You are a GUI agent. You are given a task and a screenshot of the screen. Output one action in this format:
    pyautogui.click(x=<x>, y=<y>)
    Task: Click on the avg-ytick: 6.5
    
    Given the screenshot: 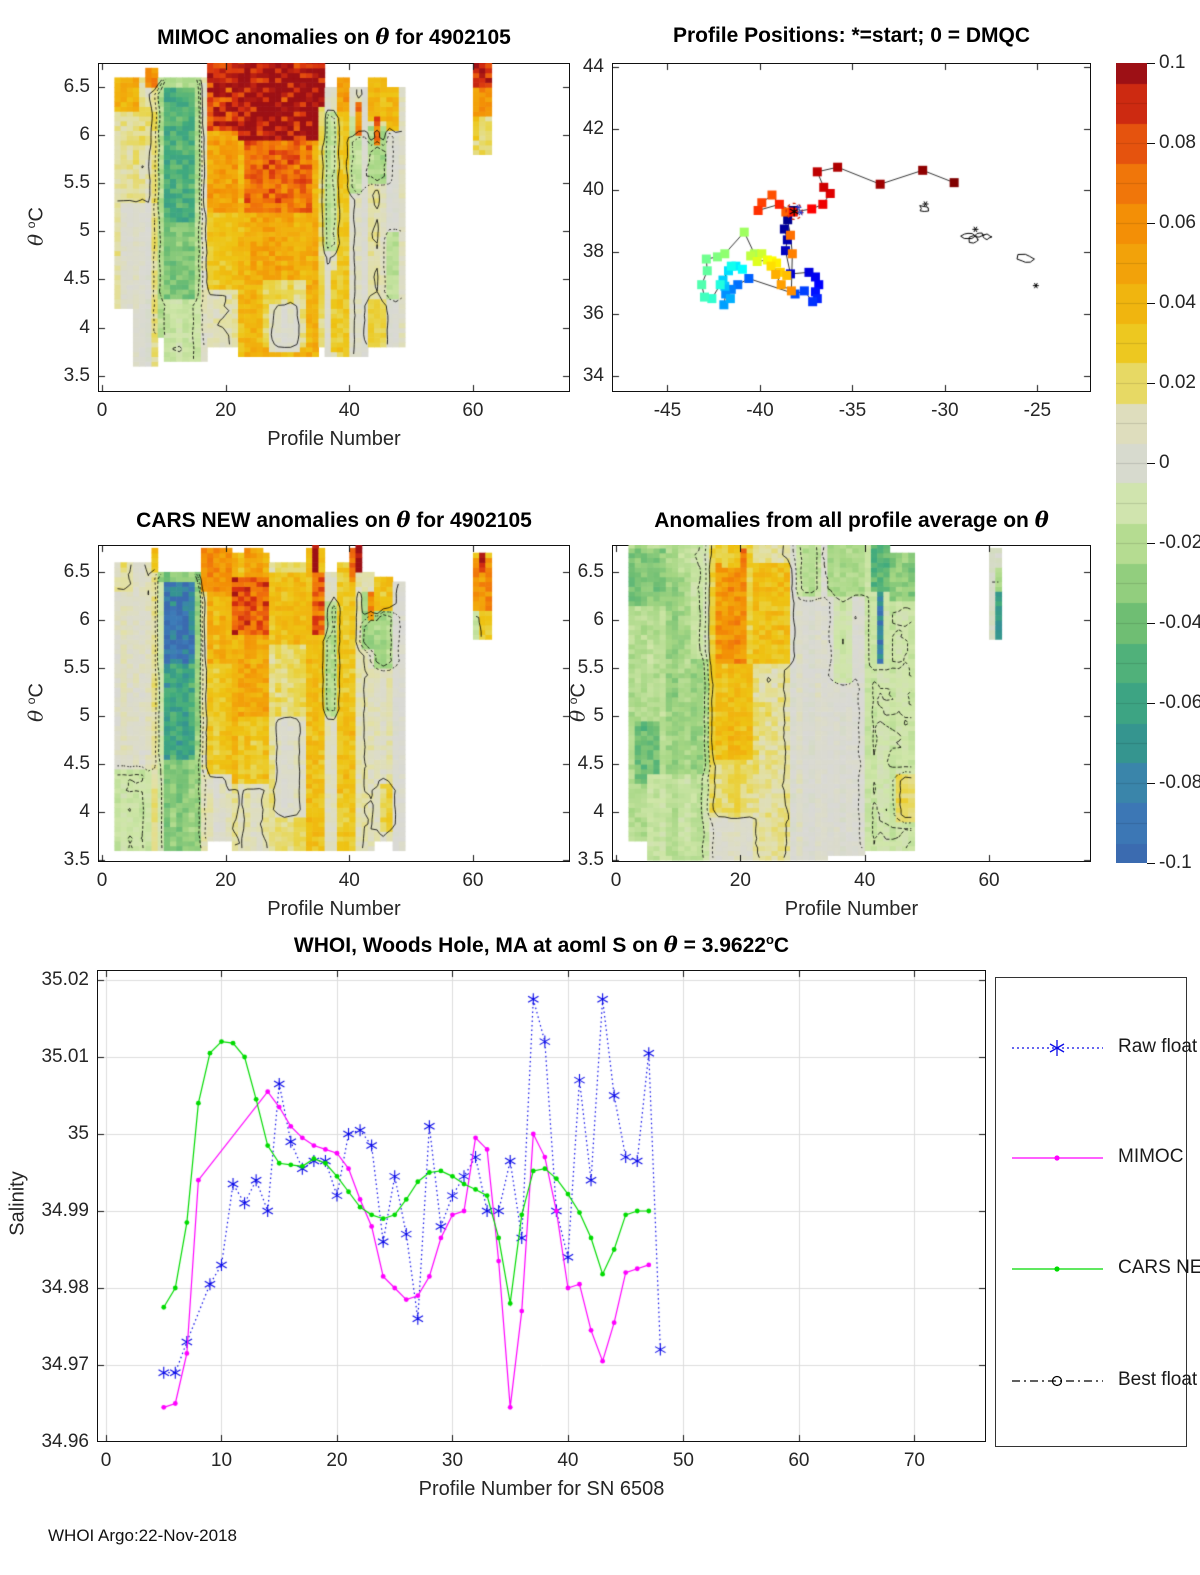 What is the action you would take?
    pyautogui.click(x=590, y=571)
    